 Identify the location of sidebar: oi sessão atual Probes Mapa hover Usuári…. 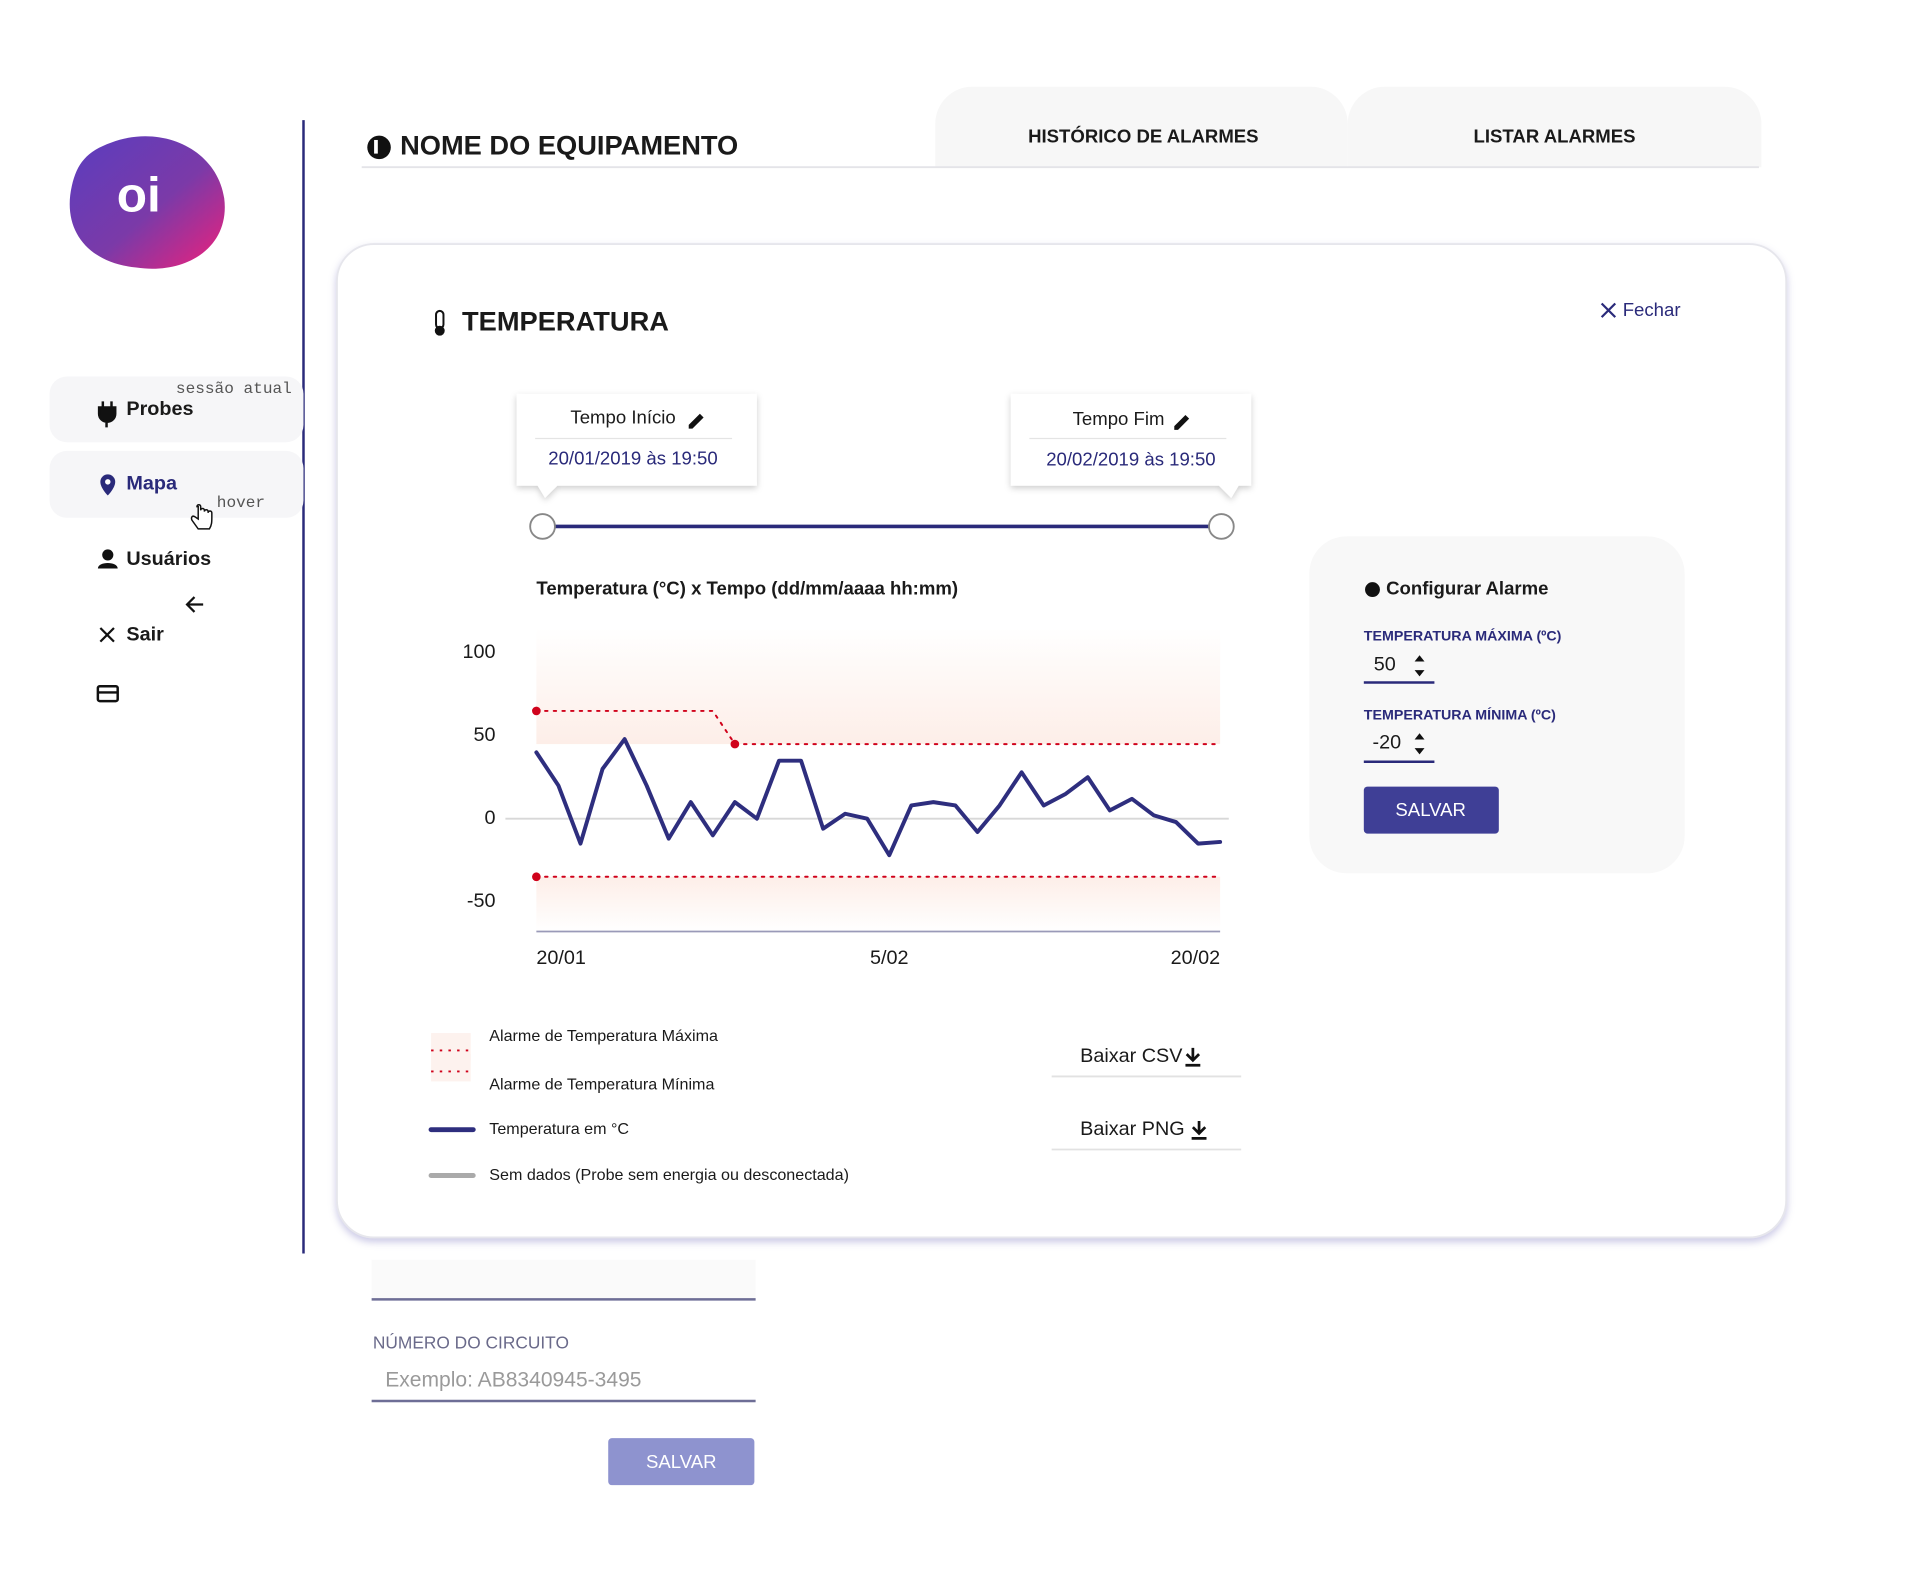
(177, 687).